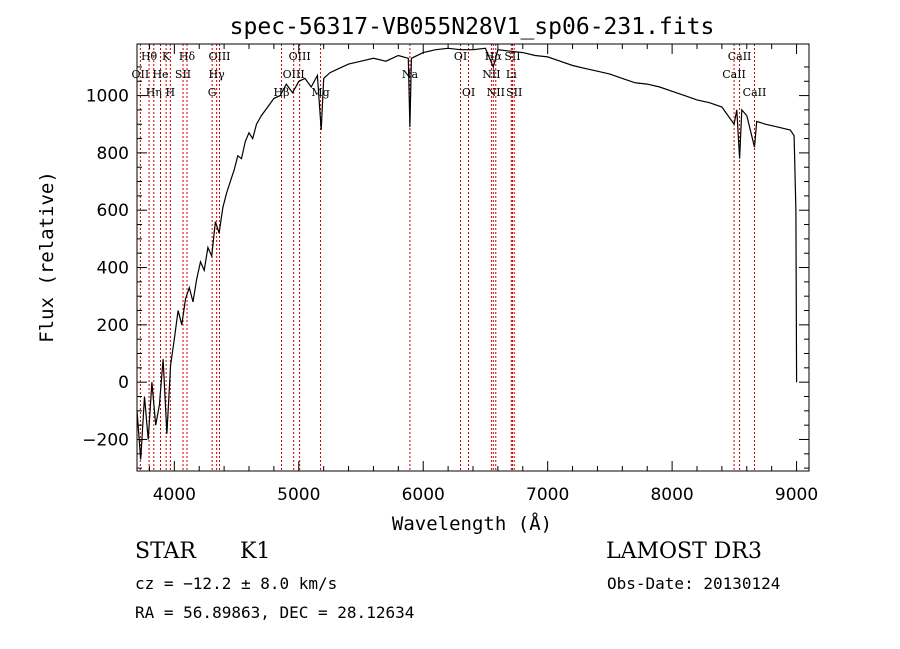 This screenshot has width=900, height=649. What do you see at coordinates (113, 154) in the screenshot?
I see `y-tick-label-5: 800` at bounding box center [113, 154].